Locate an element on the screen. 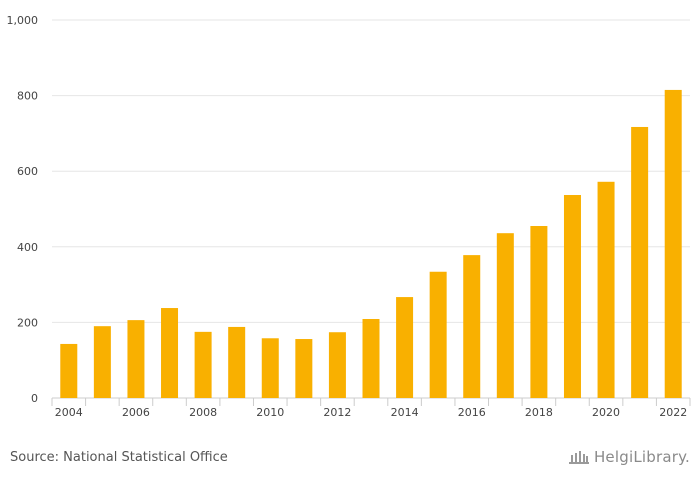  x-axis: 2004 2006 2008 2010 2012 2014 2016 2018 2020 2022 is located at coordinates (371, 408).